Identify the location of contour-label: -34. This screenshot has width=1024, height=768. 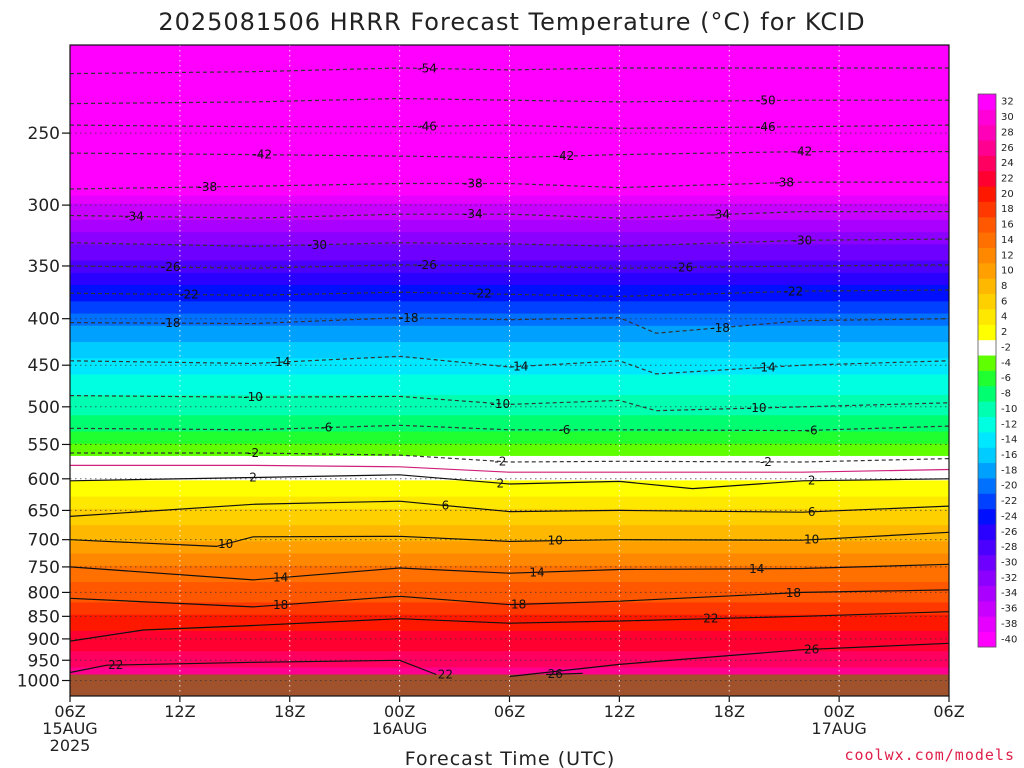
(720, 215).